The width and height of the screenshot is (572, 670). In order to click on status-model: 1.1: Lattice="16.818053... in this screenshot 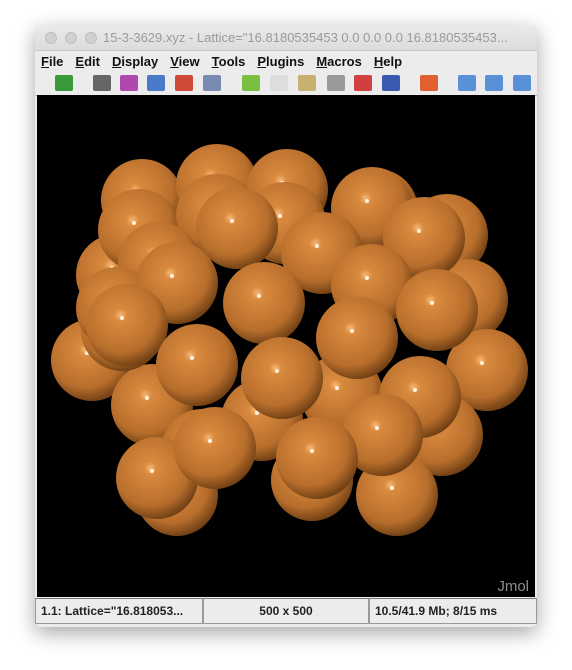, I will do `click(119, 611)`.